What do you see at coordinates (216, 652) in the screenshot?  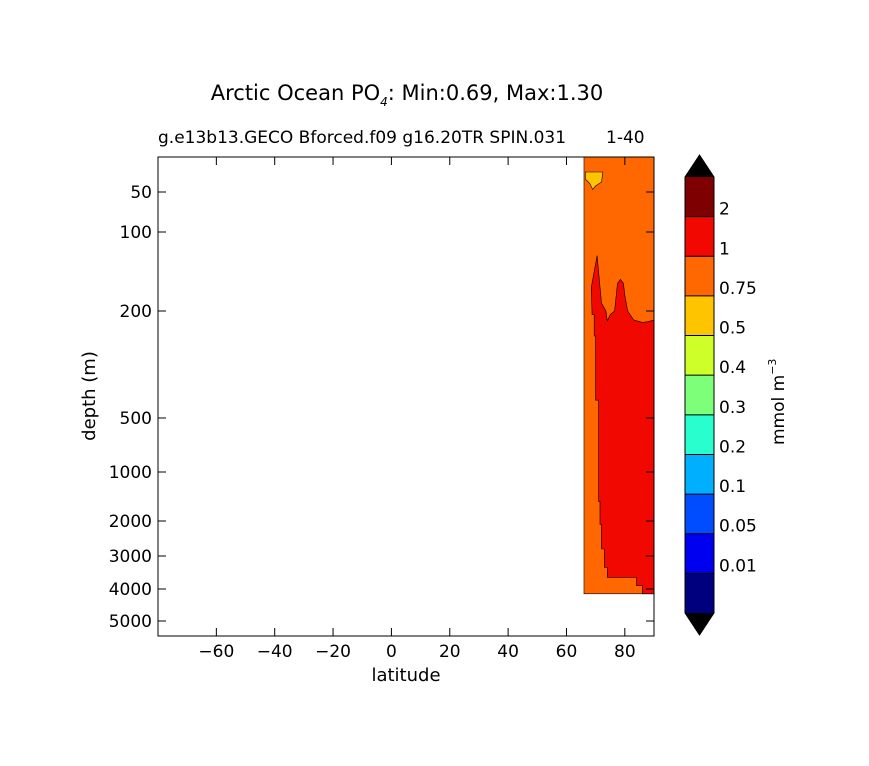 I see `x-tick-label: −60` at bounding box center [216, 652].